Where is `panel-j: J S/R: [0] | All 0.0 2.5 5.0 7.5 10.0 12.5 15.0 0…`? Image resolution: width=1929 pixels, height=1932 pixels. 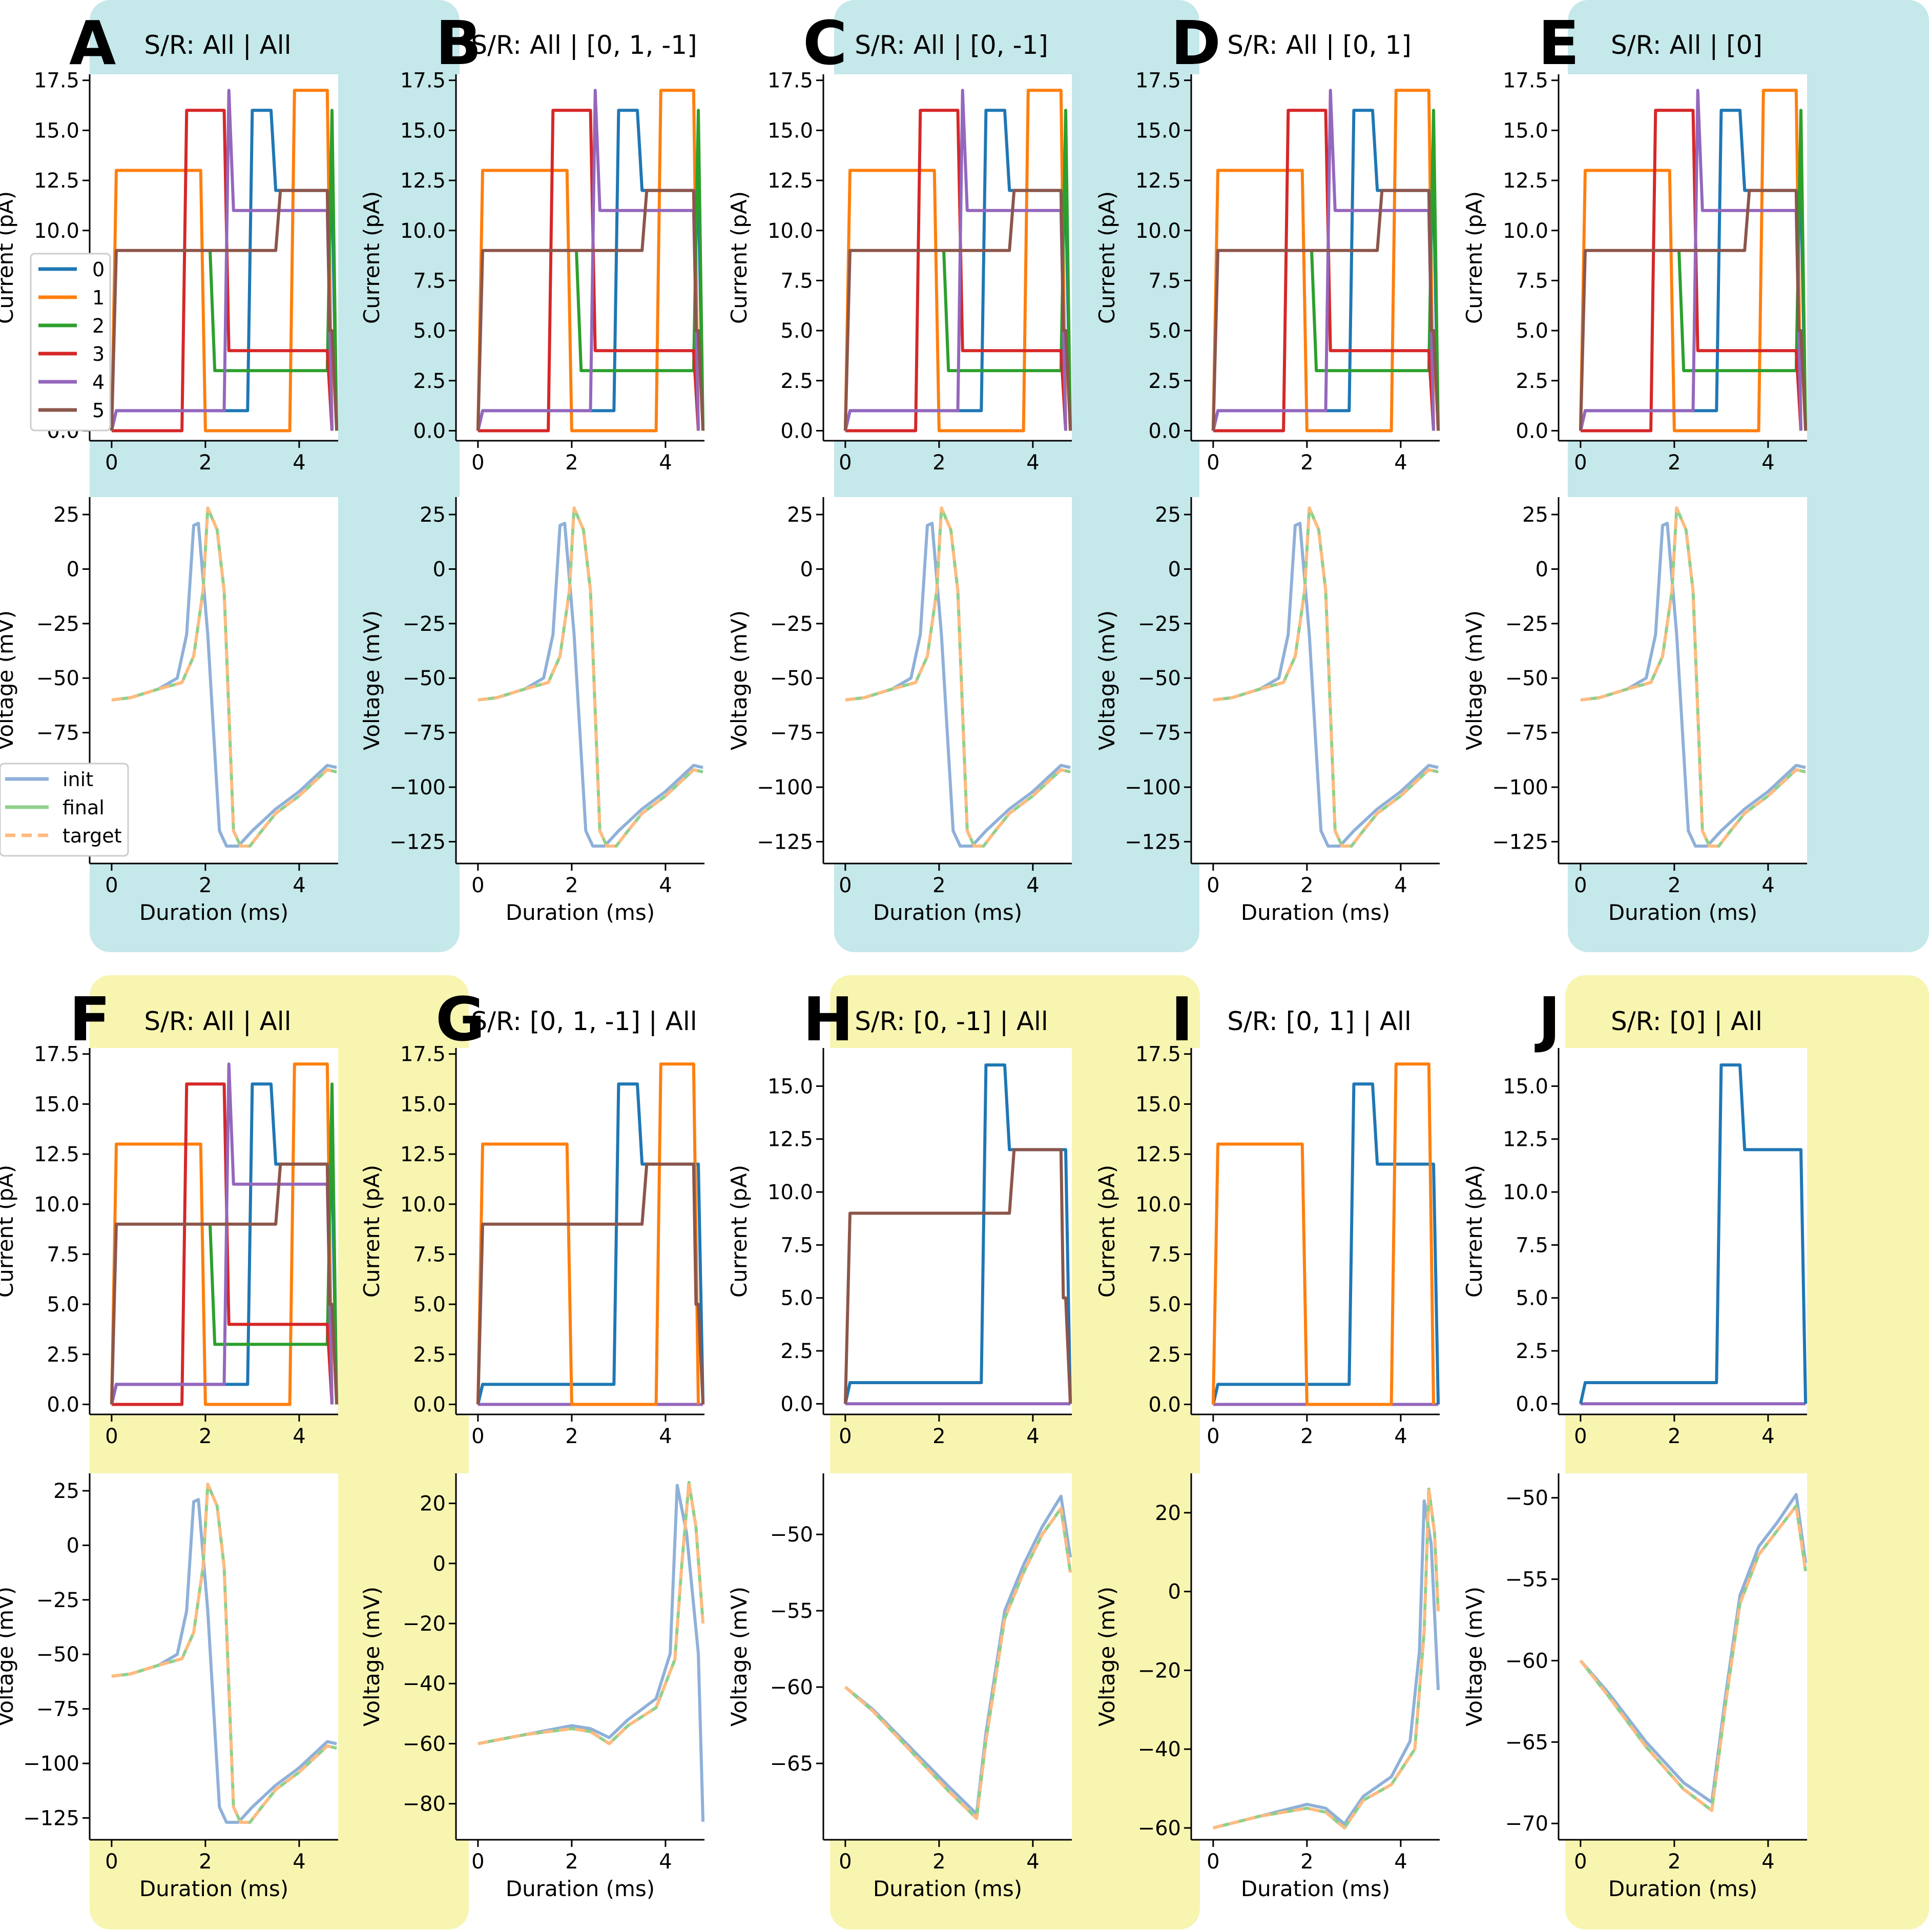 panel-j: J S/R: [0] | All 0.0 2.5 5.0 7.5 10.0 12.5 15.0 0… is located at coordinates (1635, 1442).